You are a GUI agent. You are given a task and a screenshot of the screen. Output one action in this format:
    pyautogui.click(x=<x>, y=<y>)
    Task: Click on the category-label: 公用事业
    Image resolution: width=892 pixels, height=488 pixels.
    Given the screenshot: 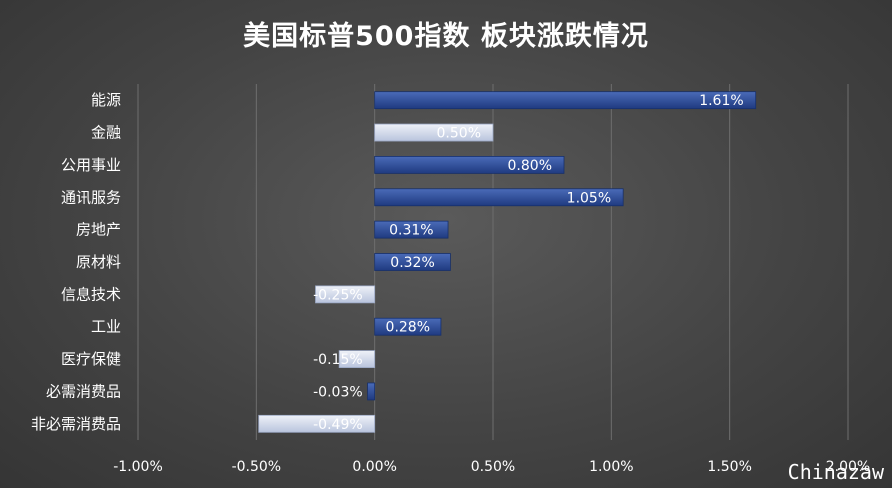 What is the action you would take?
    pyautogui.click(x=91, y=165)
    